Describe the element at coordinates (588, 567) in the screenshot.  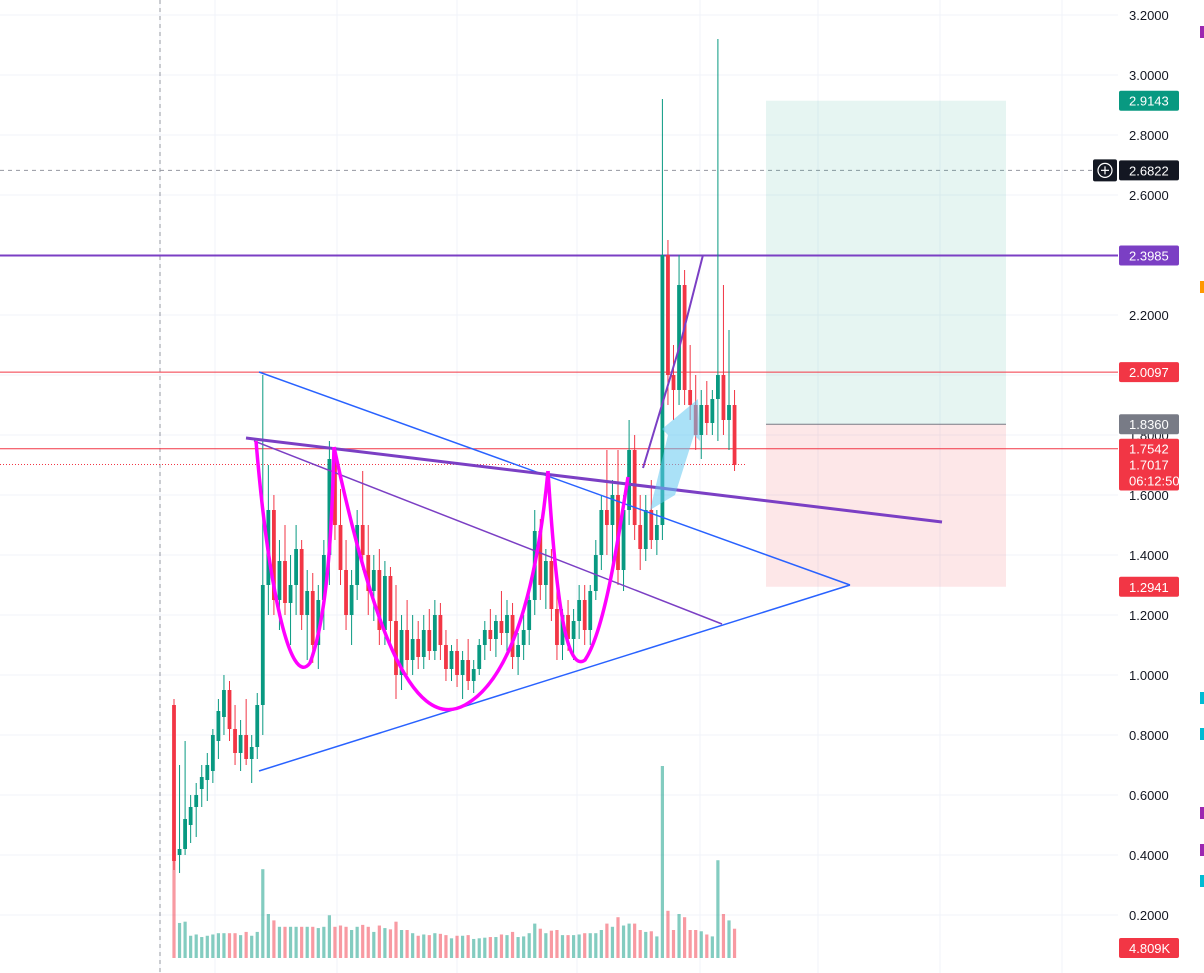
I see `handle-curve-right` at that location.